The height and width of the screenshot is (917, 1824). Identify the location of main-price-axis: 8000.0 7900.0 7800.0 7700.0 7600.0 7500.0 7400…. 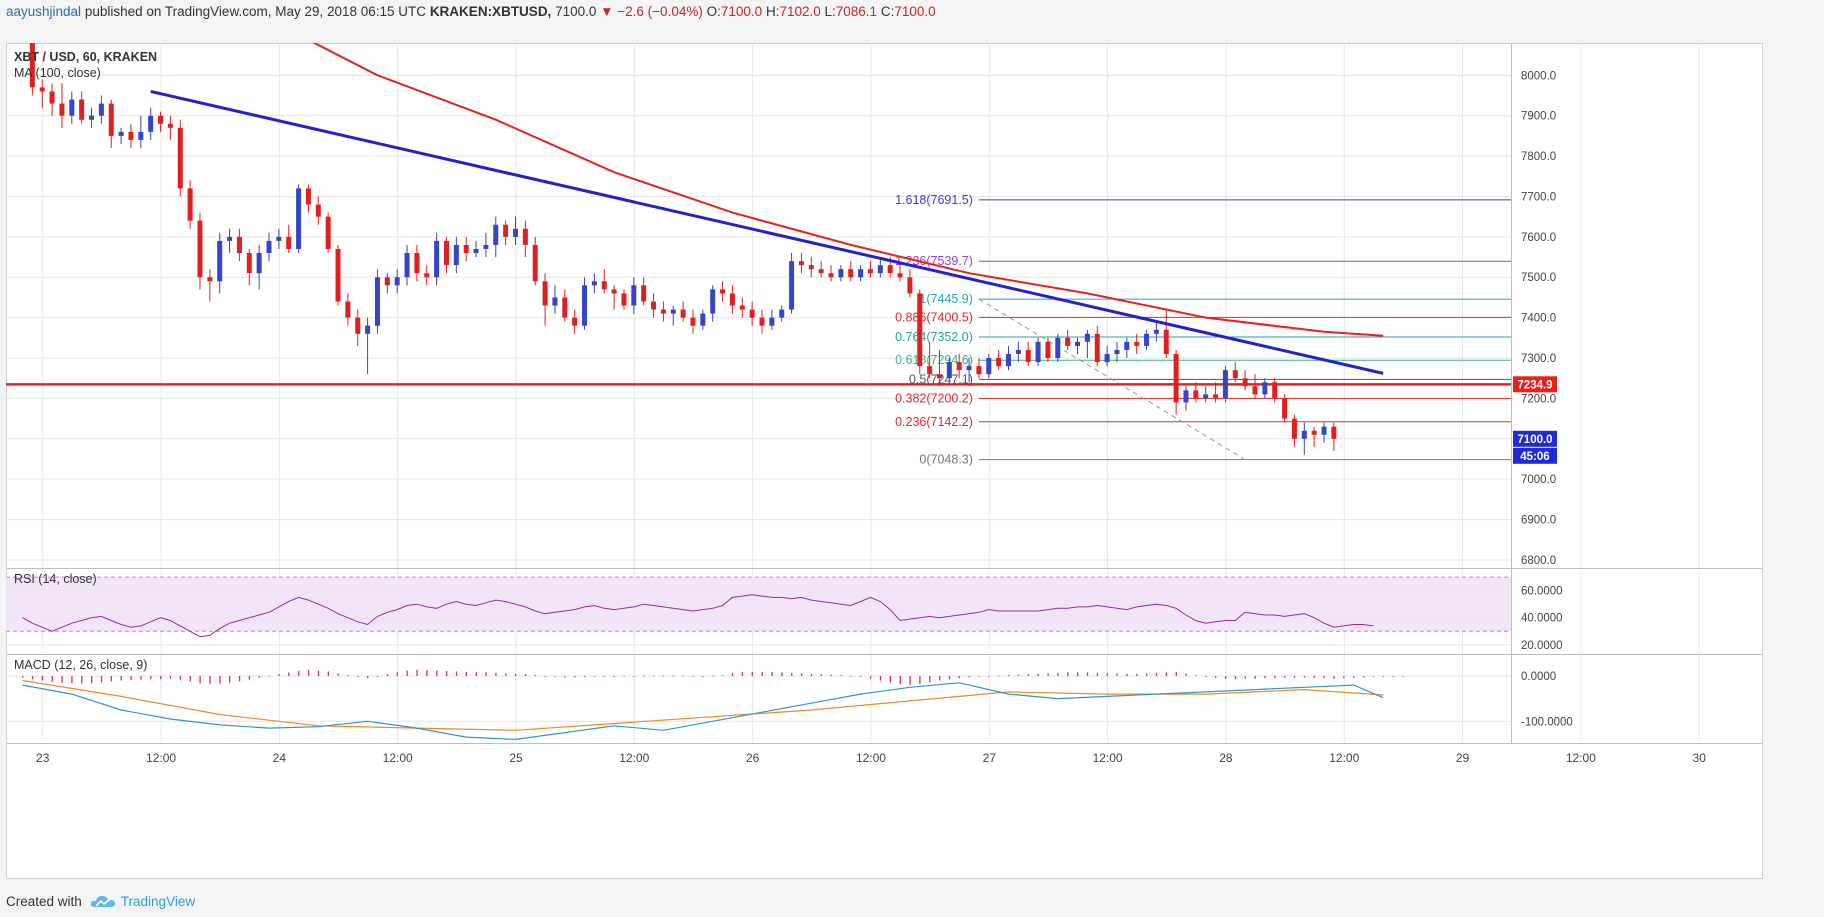
(1538, 318).